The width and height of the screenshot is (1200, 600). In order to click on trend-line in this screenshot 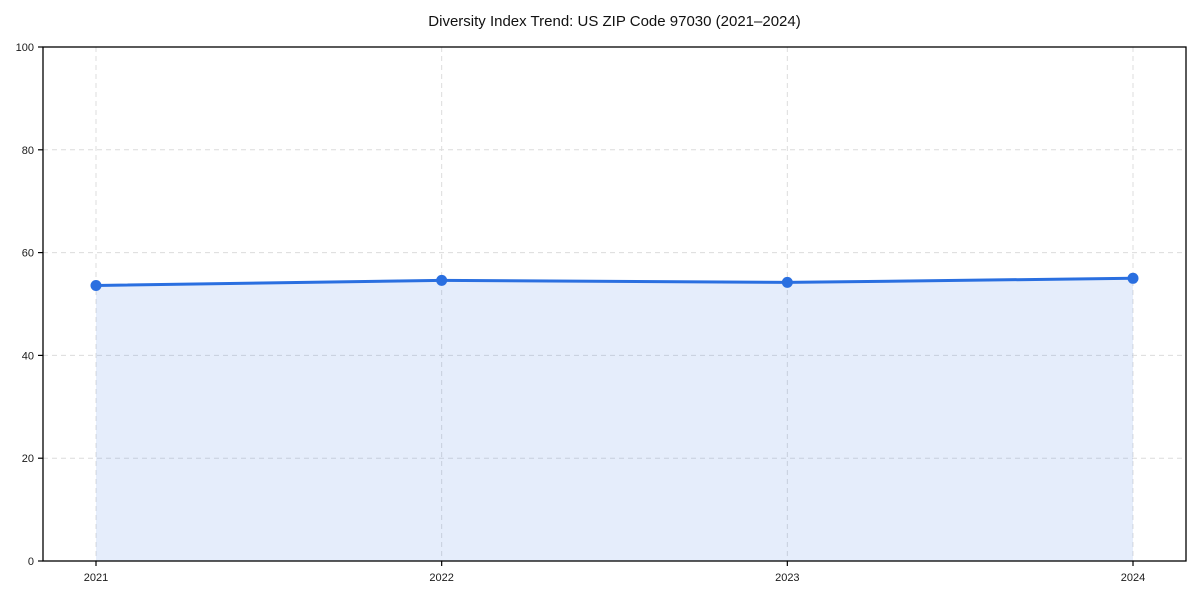, I will do `click(614, 281)`.